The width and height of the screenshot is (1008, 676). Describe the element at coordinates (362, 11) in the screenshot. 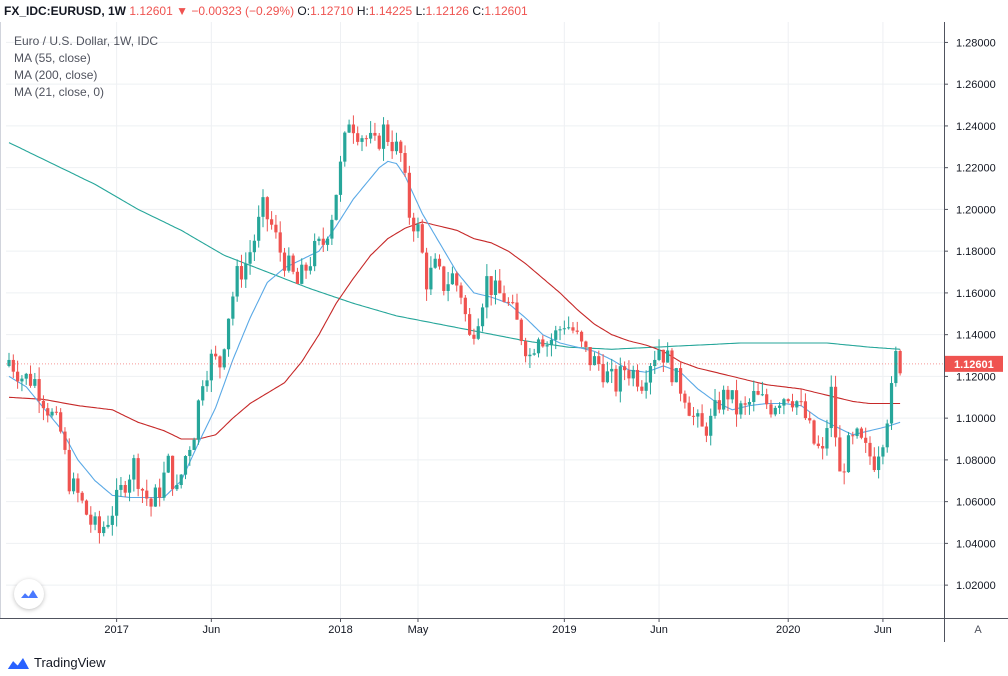

I see `high-label: H:` at that location.